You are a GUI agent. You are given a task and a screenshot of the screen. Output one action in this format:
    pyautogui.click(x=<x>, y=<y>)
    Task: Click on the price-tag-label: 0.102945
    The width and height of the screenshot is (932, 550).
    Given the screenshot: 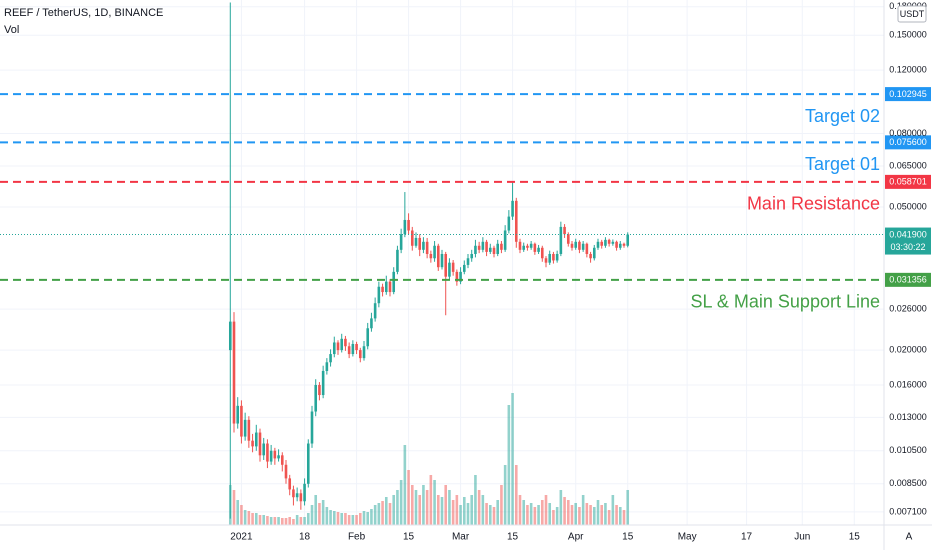 What is the action you would take?
    pyautogui.click(x=908, y=94)
    